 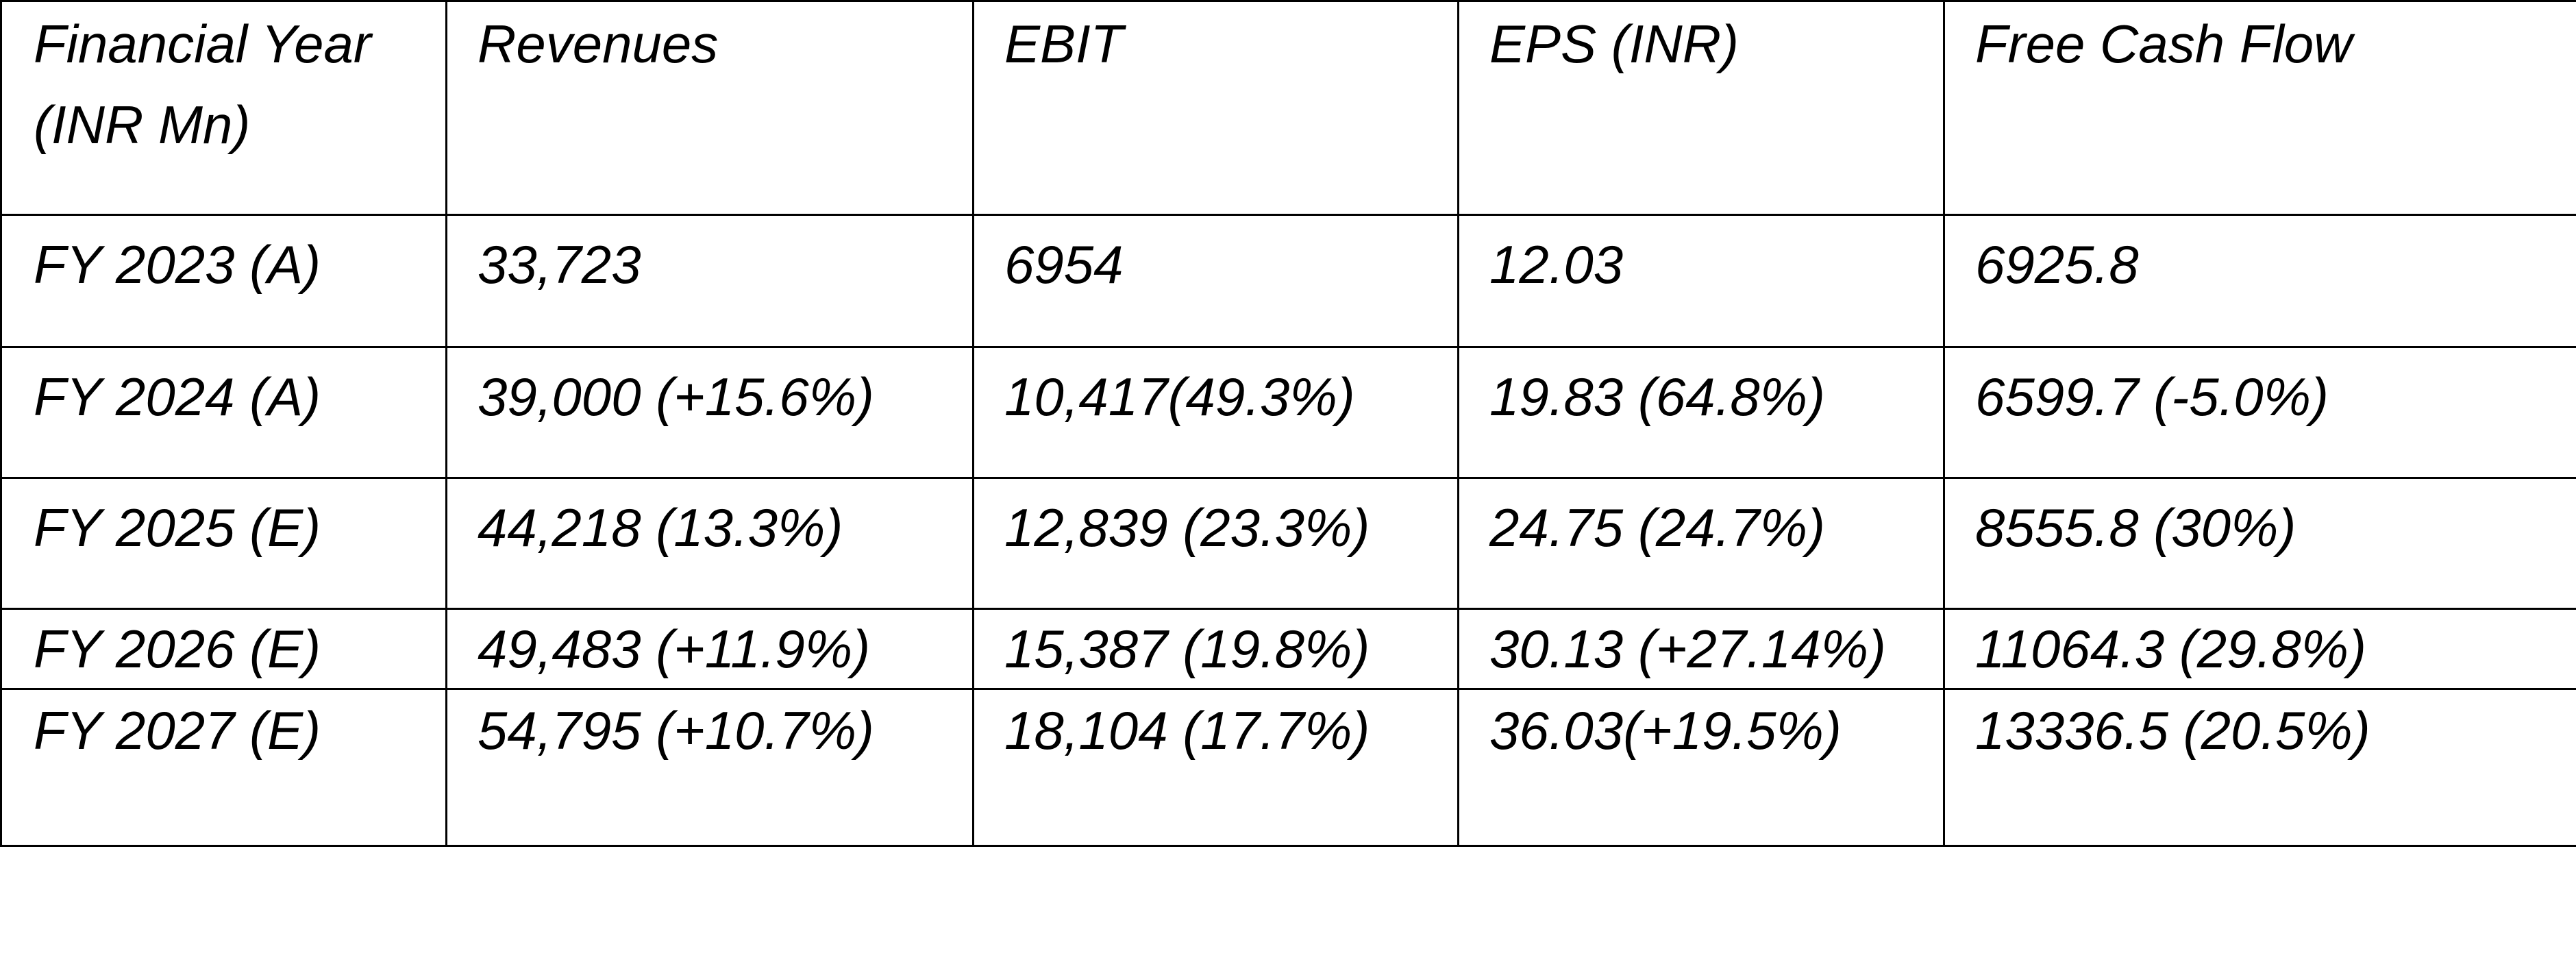 I want to click on cell-revenues: 33,723, so click(x=709, y=281).